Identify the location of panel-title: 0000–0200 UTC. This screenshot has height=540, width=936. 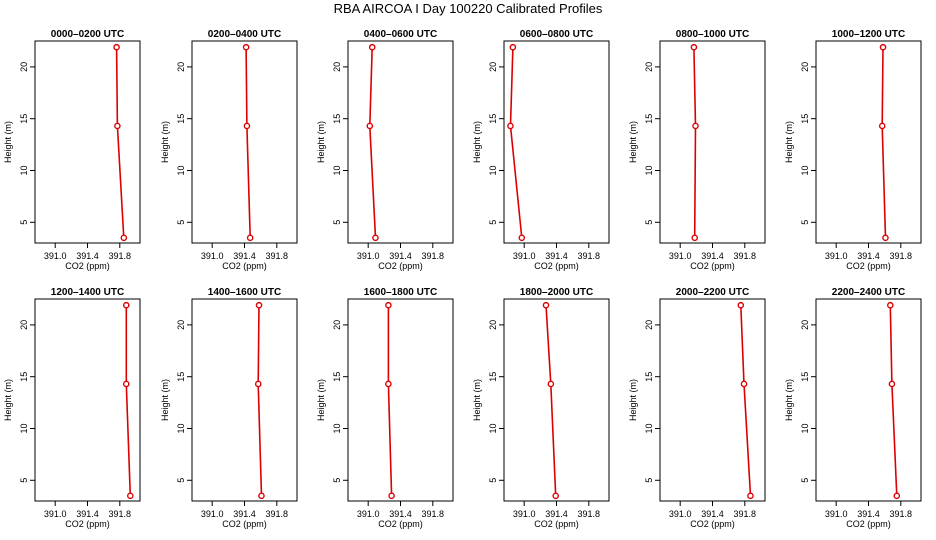
(87, 34).